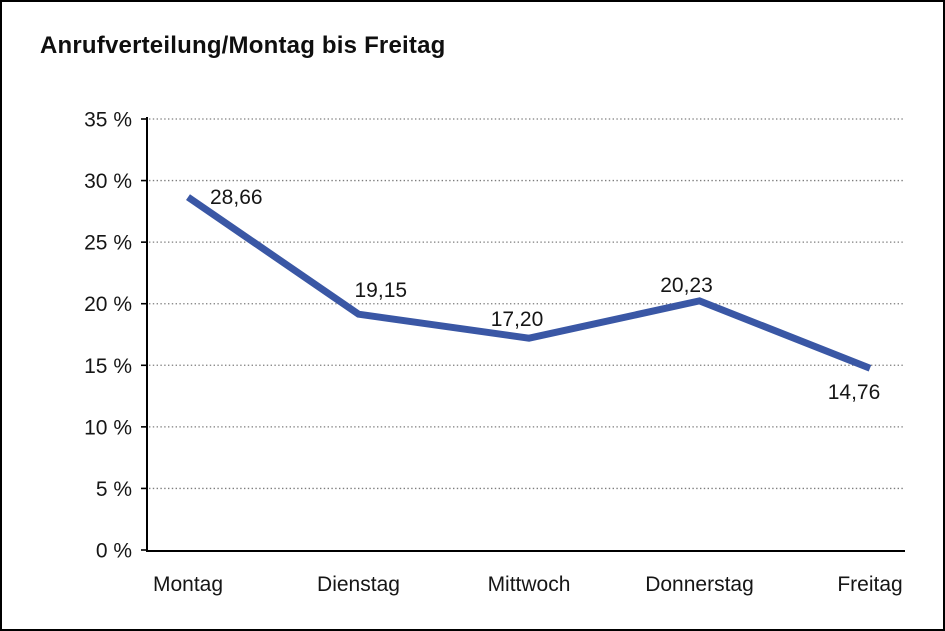  Describe the element at coordinates (243, 45) in the screenshot. I see `chart-title: Anrufverteilung/Montag bis Freitag` at that location.